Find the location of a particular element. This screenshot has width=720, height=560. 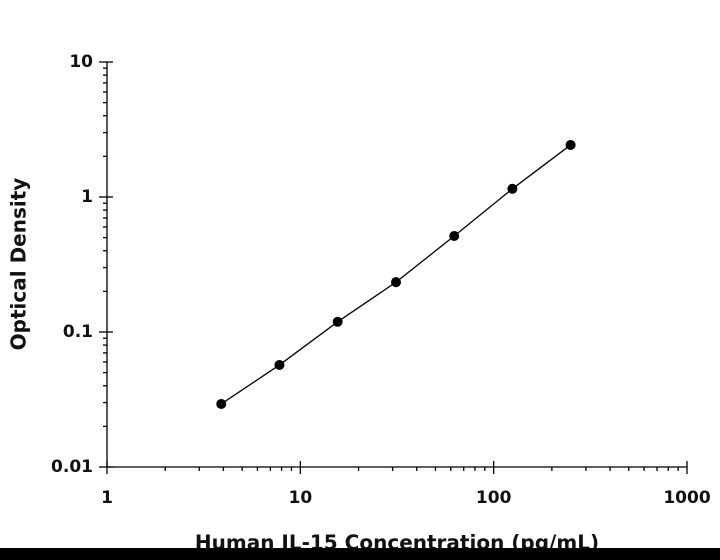

x-tick-label: 1 is located at coordinates (107, 498).